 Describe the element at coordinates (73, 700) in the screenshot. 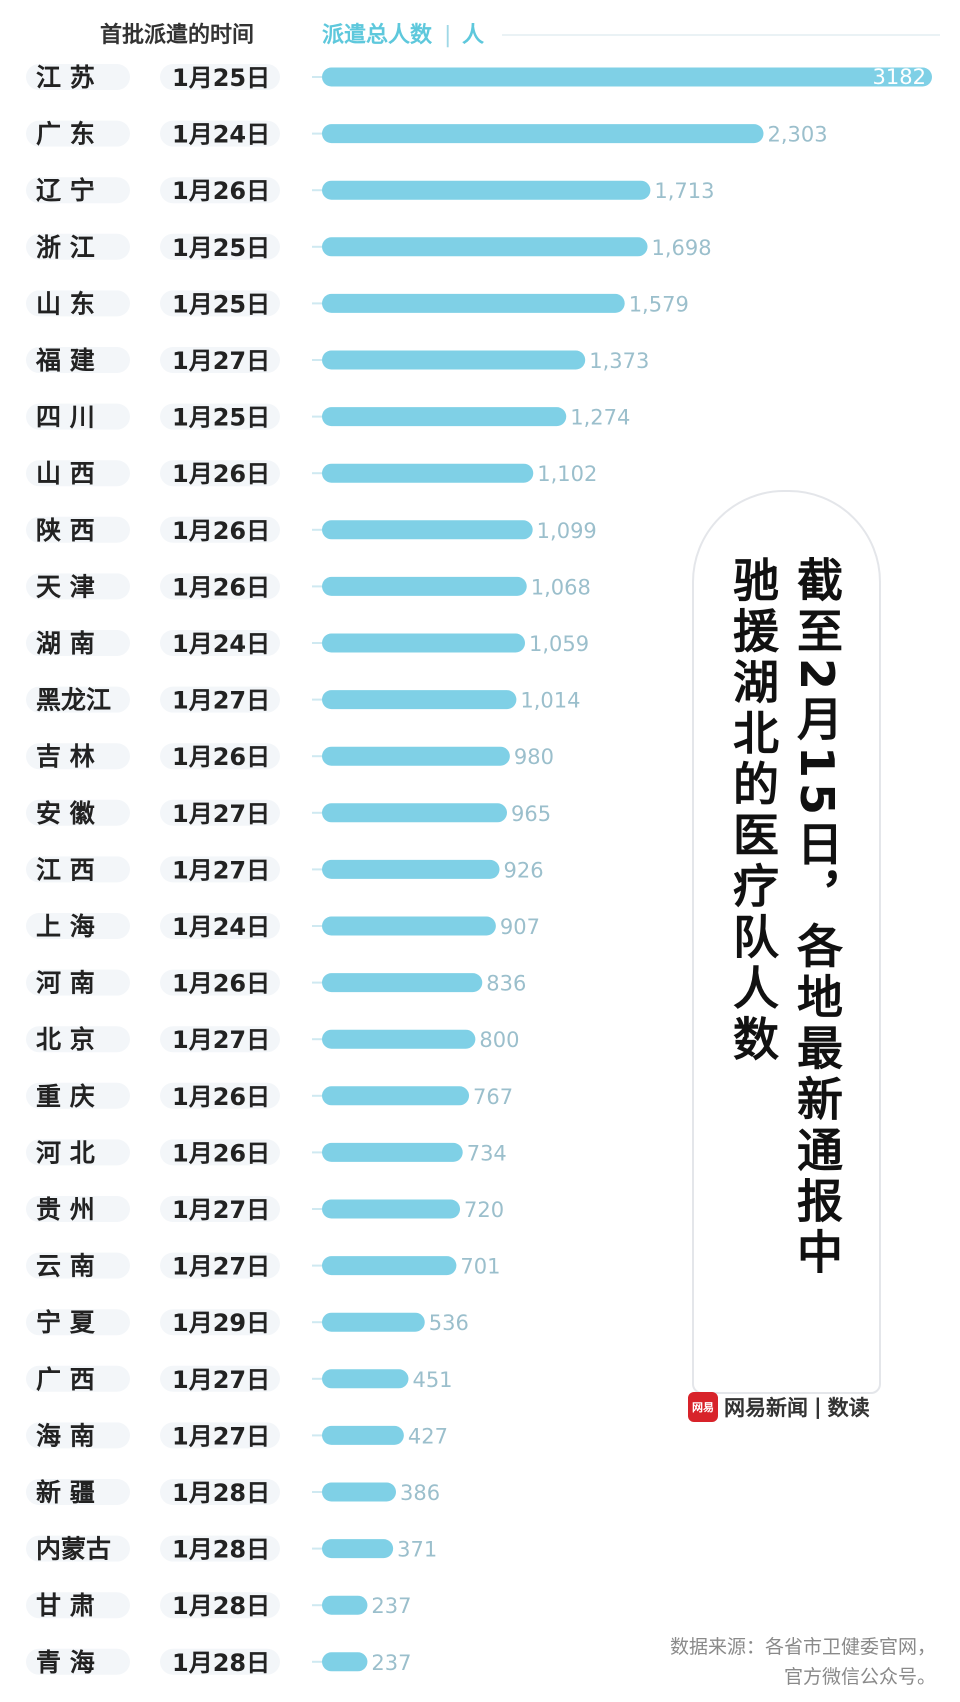

I see `province-label: 黑龙江` at that location.